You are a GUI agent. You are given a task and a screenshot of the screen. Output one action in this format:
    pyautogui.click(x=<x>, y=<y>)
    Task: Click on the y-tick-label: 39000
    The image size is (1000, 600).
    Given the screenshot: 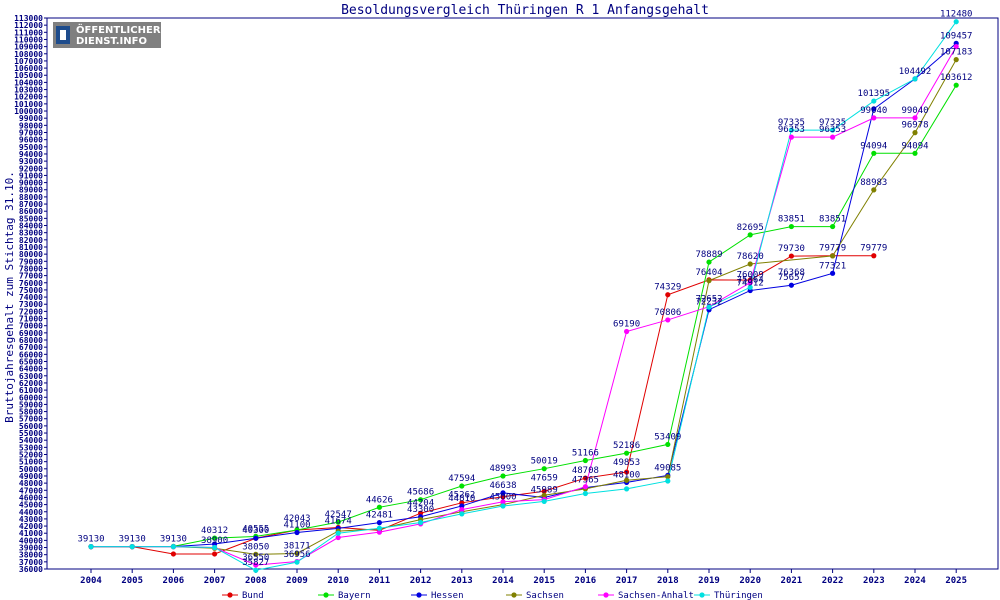 What is the action you would take?
    pyautogui.click(x=31, y=548)
    